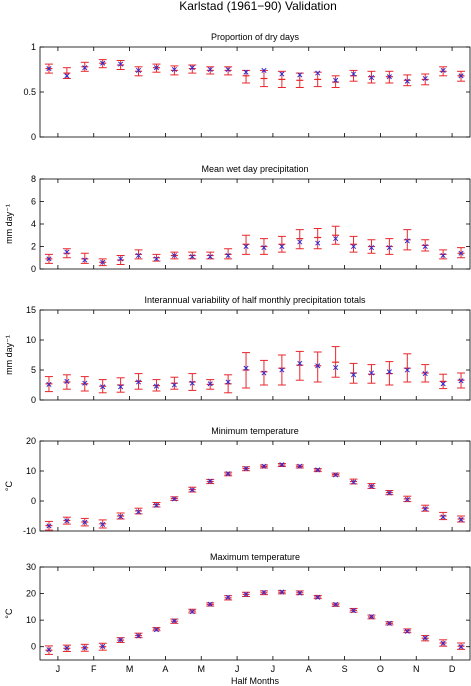 The image size is (471, 686). Describe the element at coordinates (309, 669) in the screenshot. I see `month-label: A` at that location.